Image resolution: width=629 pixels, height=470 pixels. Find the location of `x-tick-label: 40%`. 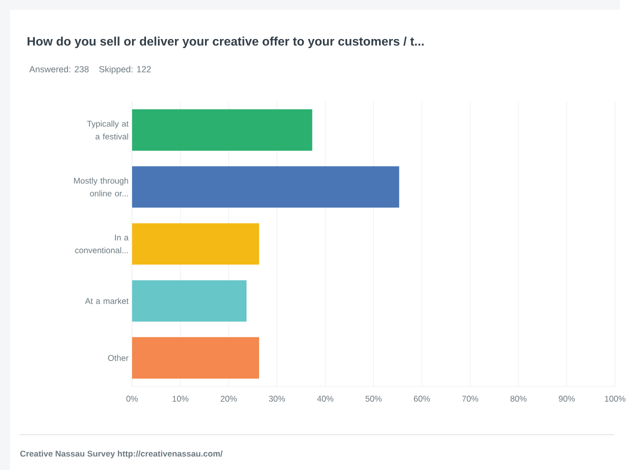

x-tick-label: 40% is located at coordinates (325, 399).